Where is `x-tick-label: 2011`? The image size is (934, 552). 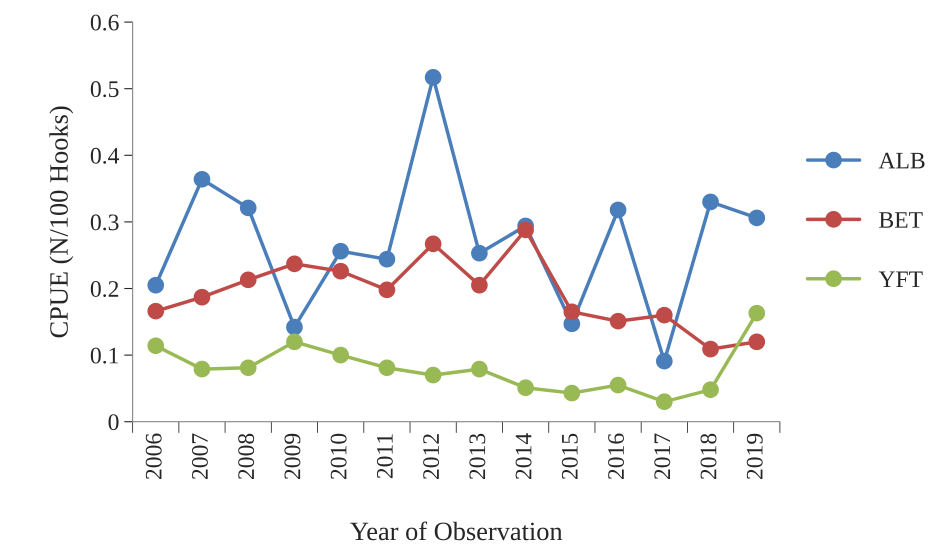 x-tick-label: 2011 is located at coordinates (384, 456).